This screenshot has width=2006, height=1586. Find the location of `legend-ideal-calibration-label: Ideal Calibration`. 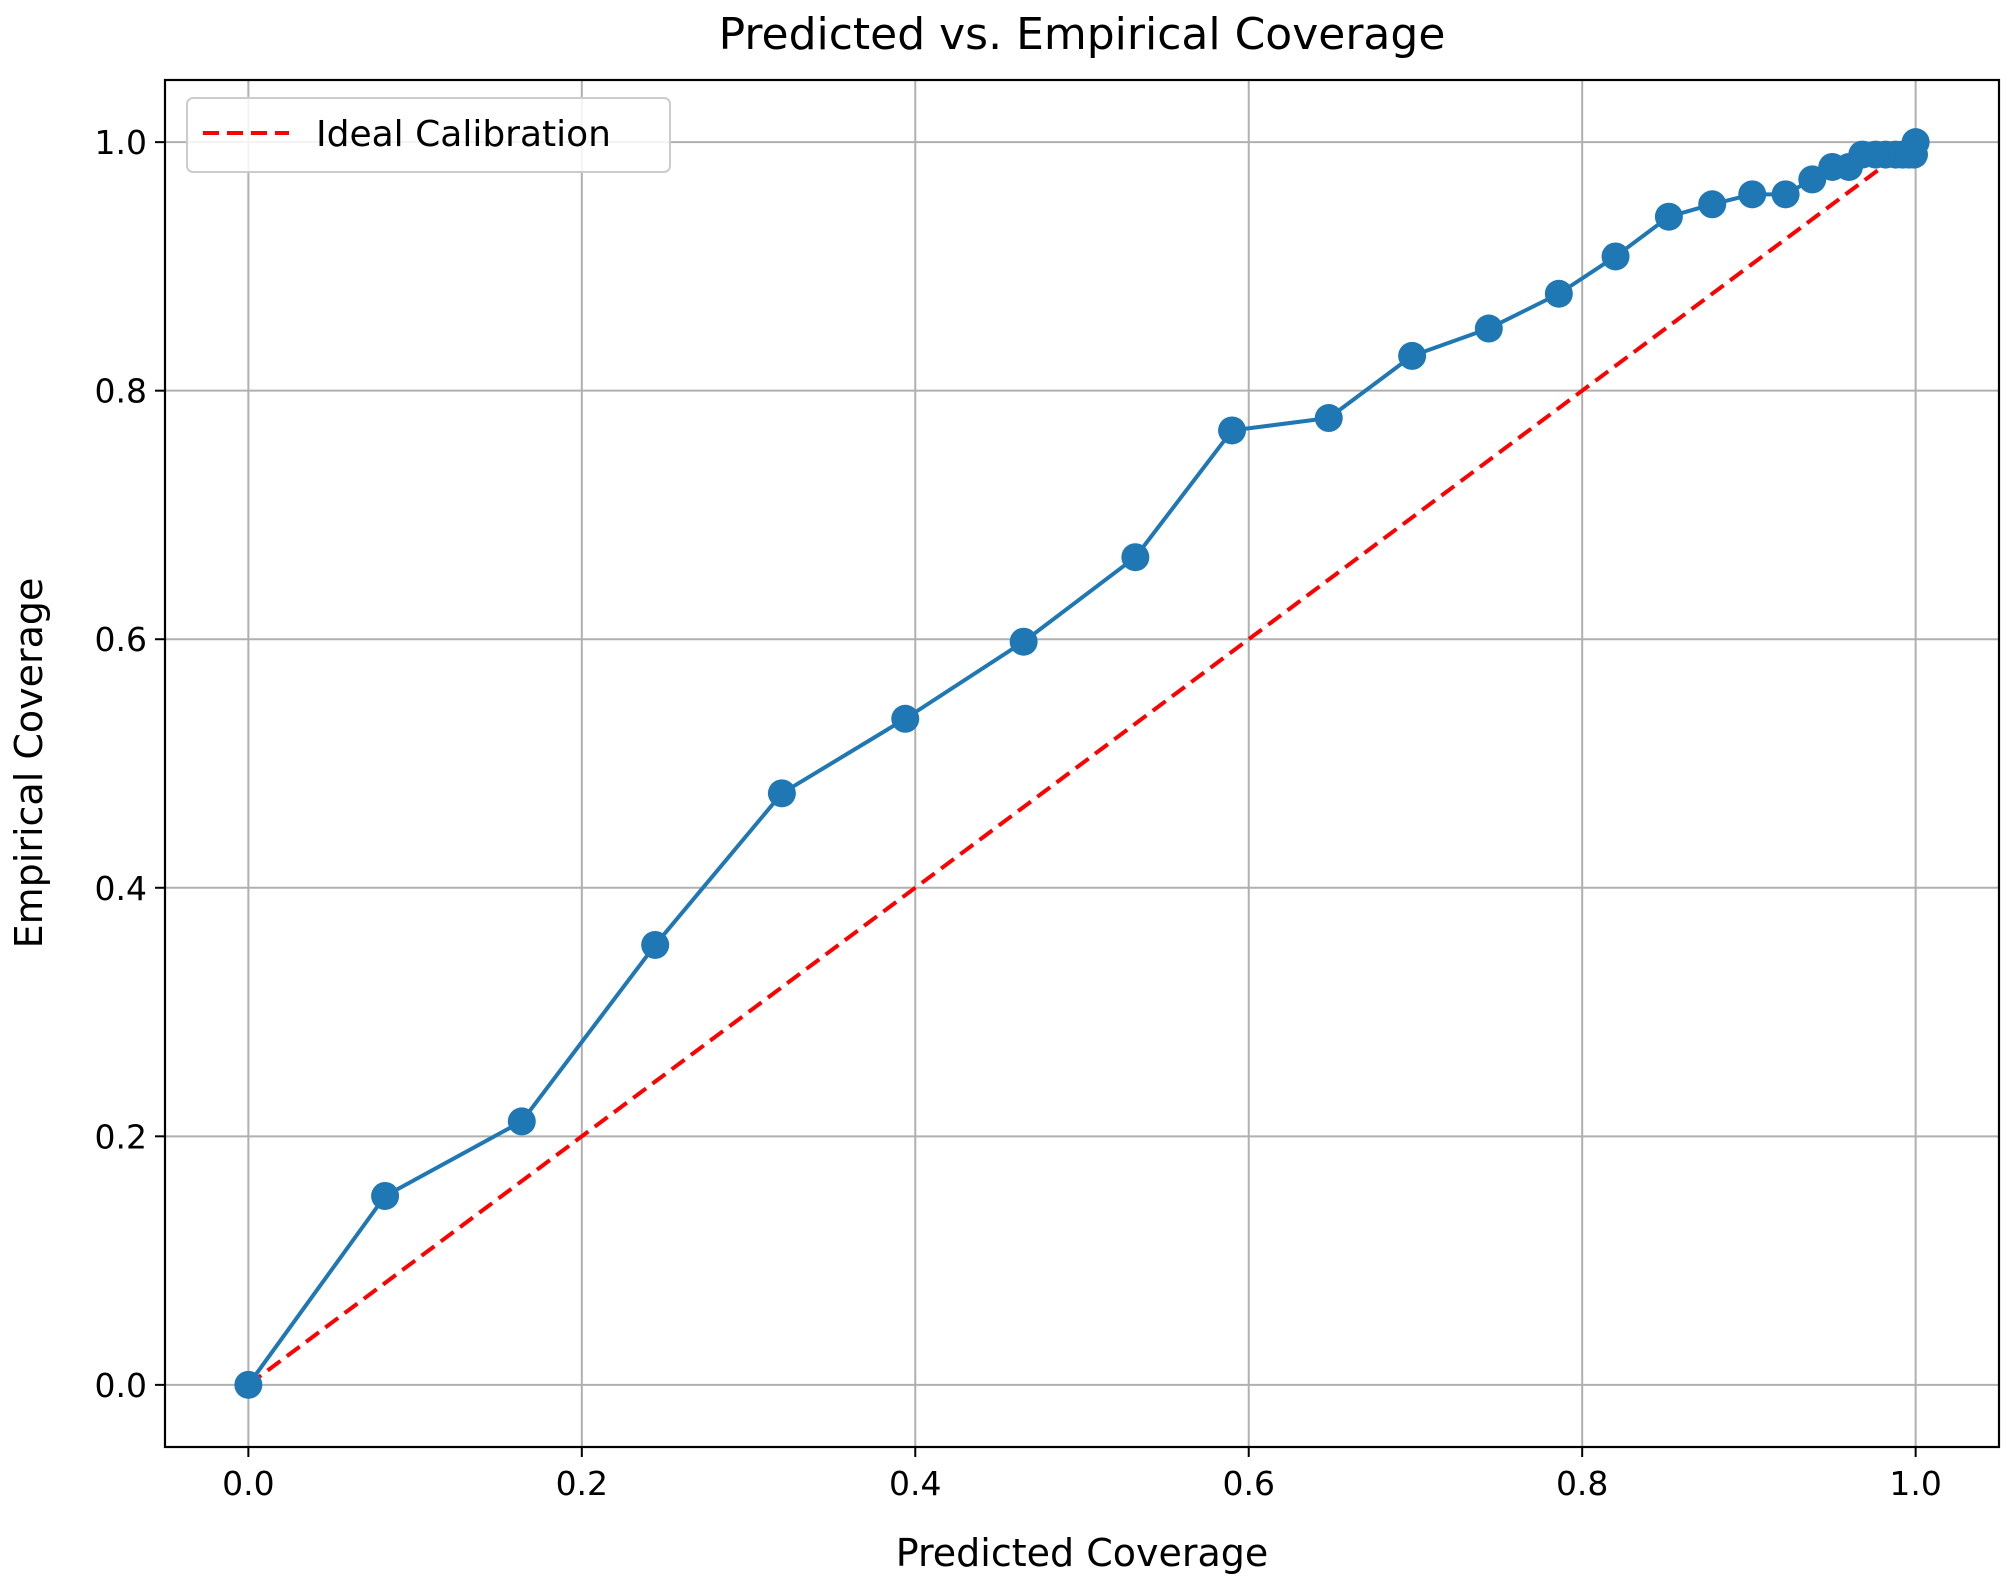

legend-ideal-calibration-label: Ideal Calibration is located at coordinates (463, 134).